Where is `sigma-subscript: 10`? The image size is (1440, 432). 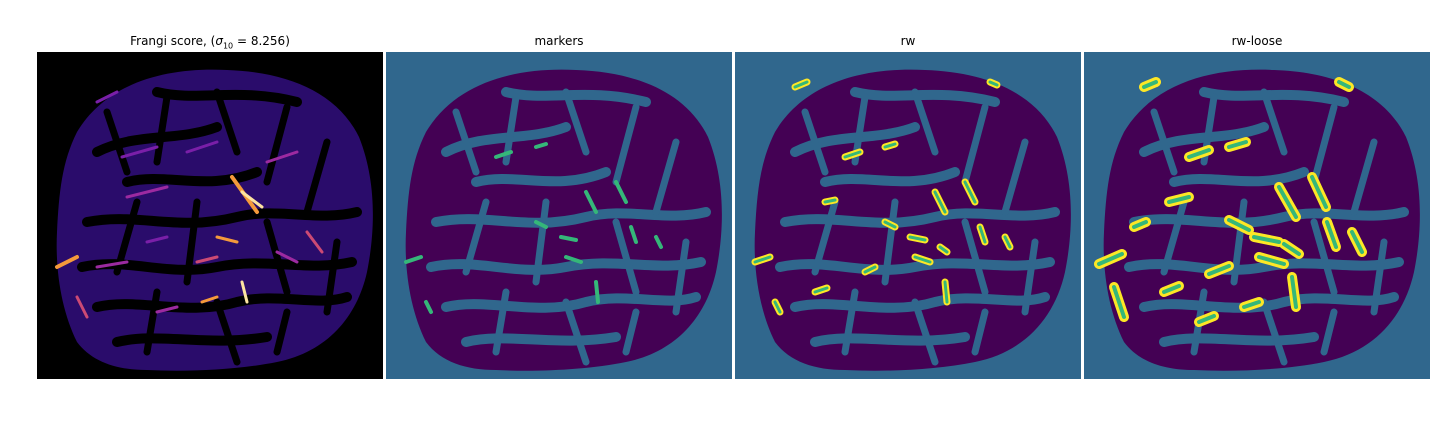
sigma-subscript: 10 is located at coordinates (228, 46).